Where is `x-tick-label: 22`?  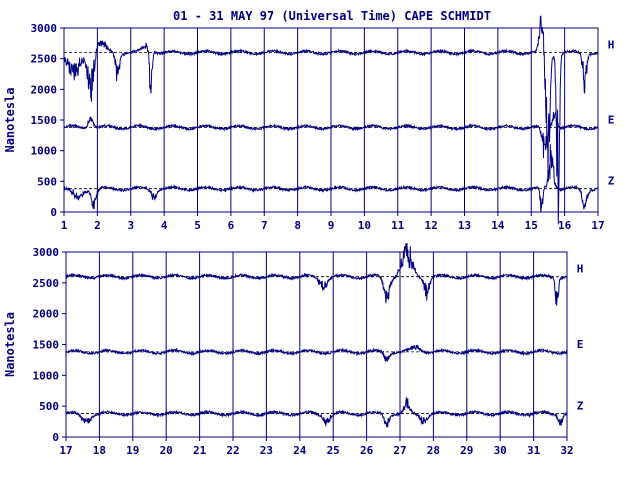 x-tick-label: 22 is located at coordinates (232, 450).